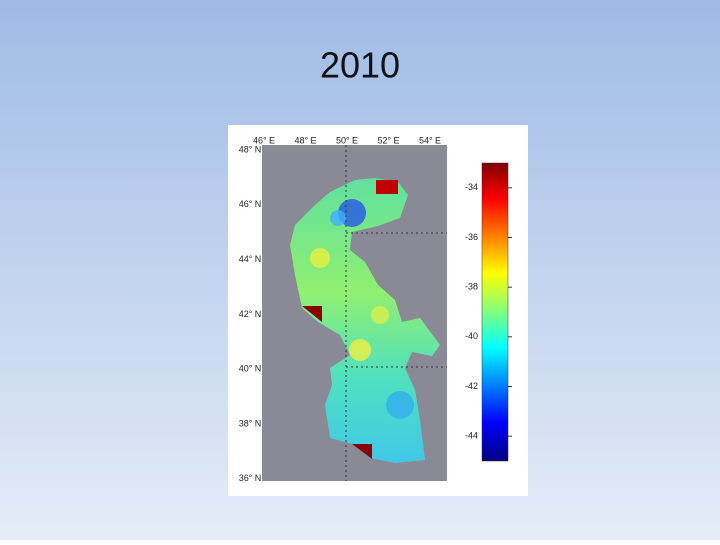  I want to click on colorbar-tick-label: -36, so click(471, 237).